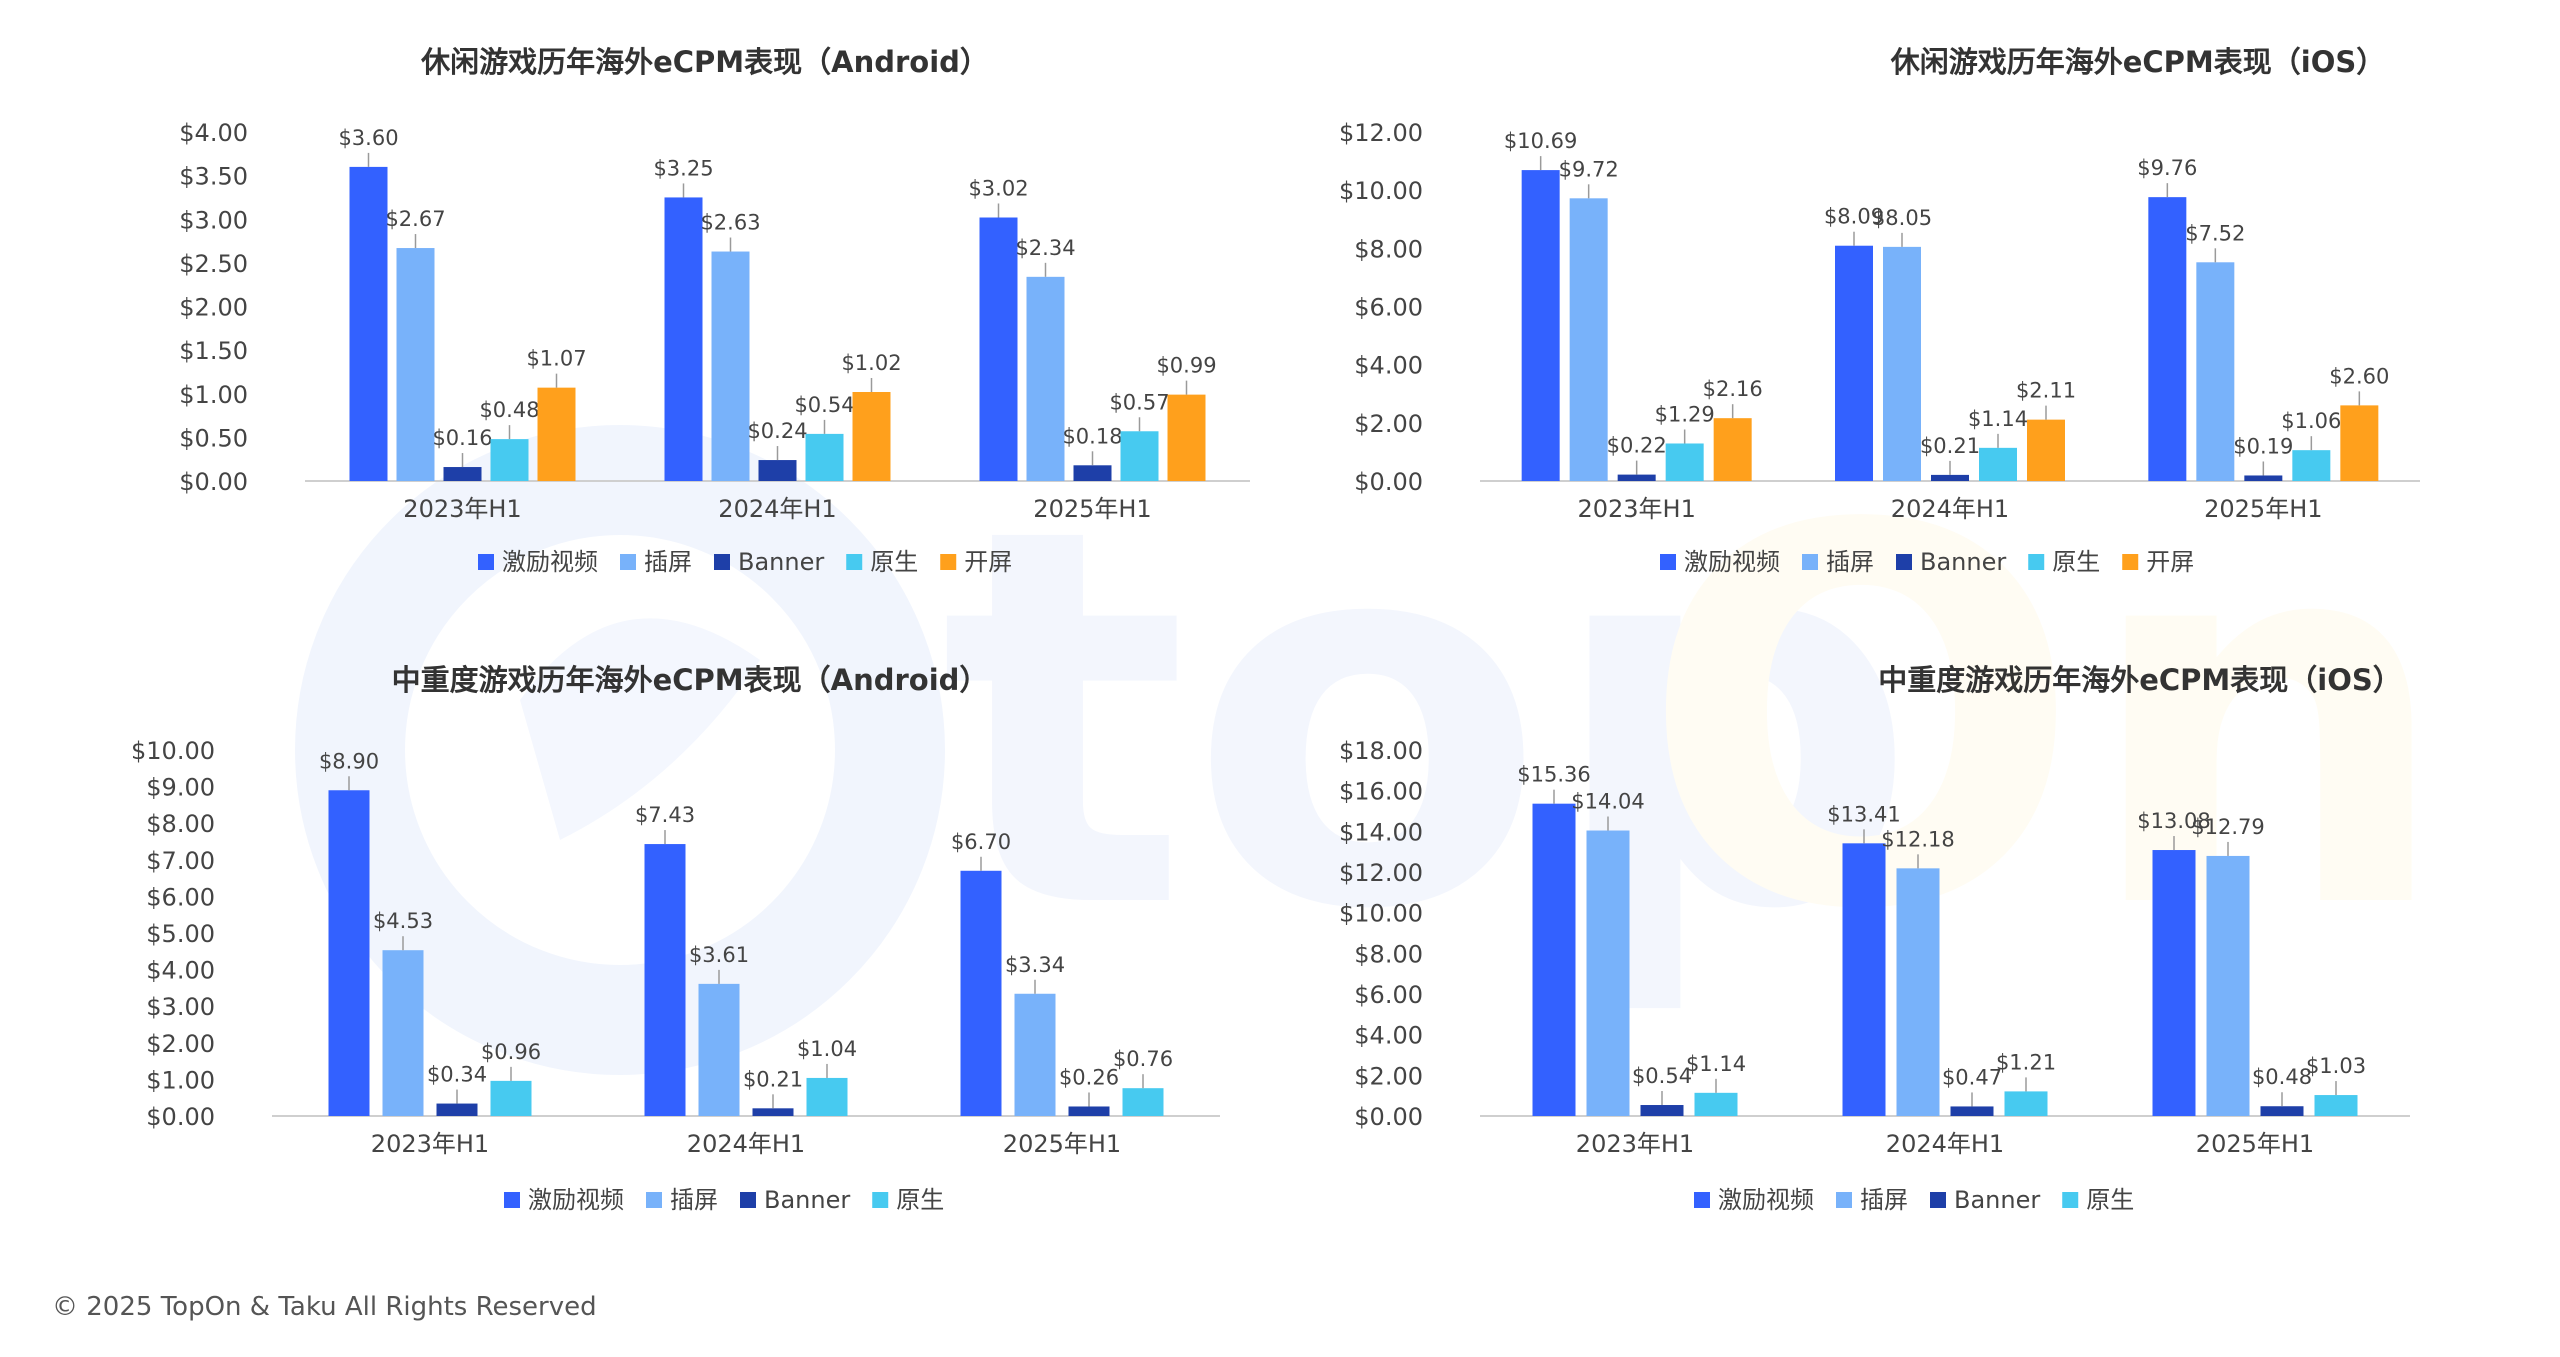  Describe the element at coordinates (511, 1052) in the screenshot. I see `data-label: $0.96` at that location.